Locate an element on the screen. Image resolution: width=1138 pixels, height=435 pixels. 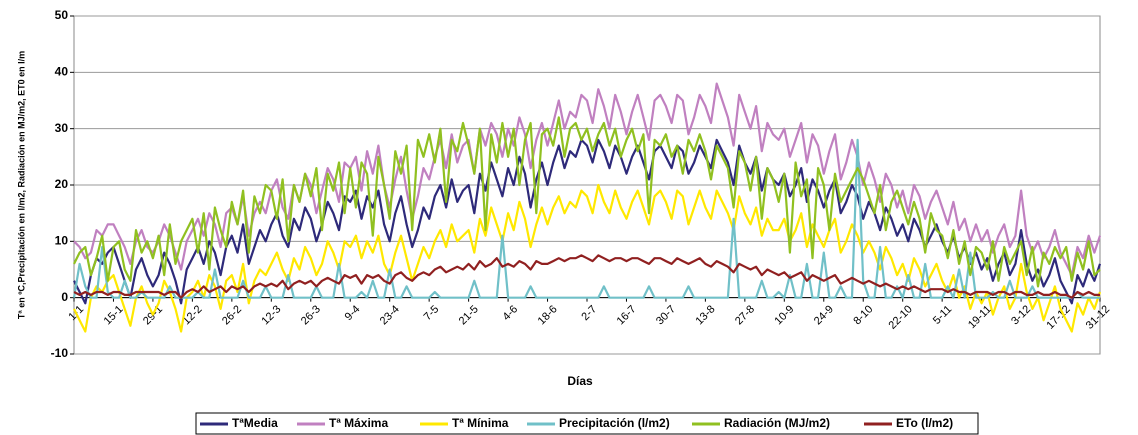
legend-label: TªMedia is located at coordinates (255, 423).